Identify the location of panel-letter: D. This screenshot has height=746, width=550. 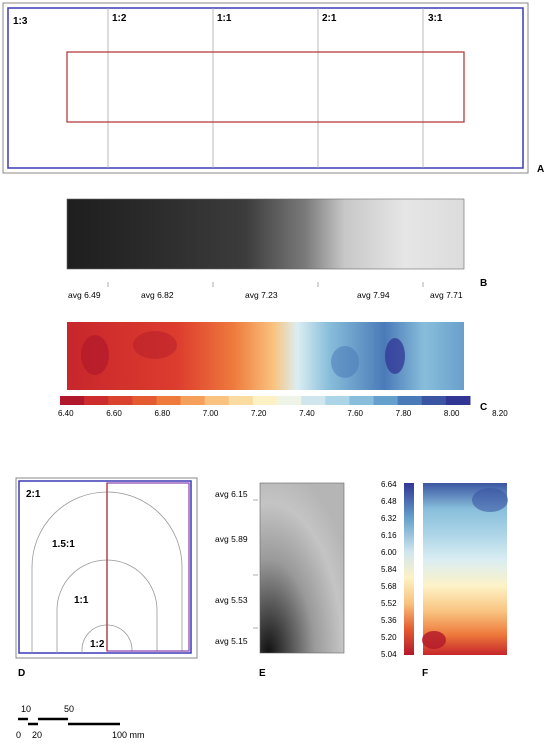
(21, 673).